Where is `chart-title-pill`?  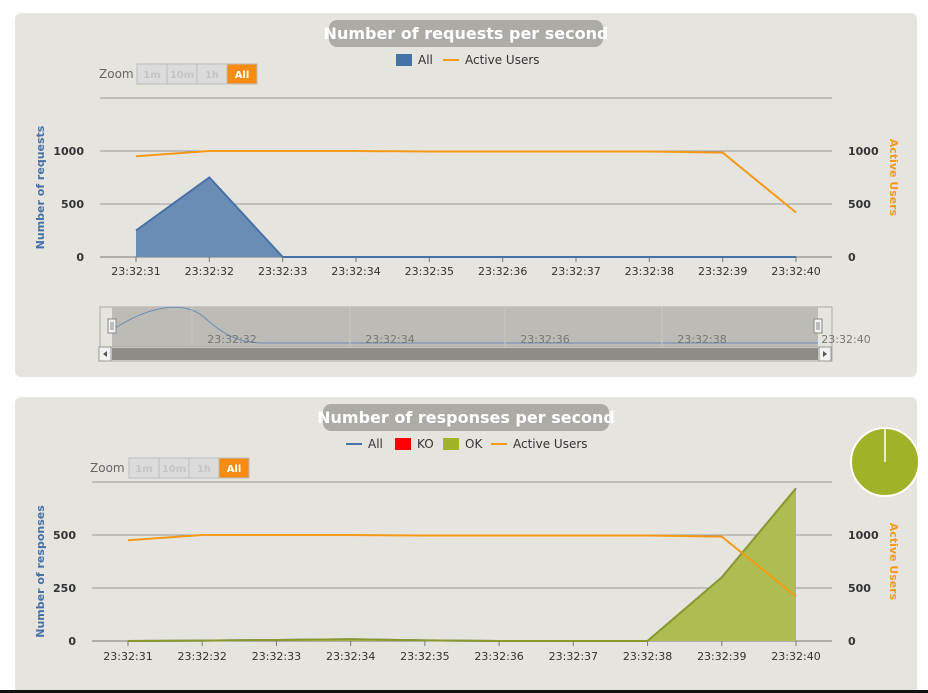 chart-title-pill is located at coordinates (466, 33).